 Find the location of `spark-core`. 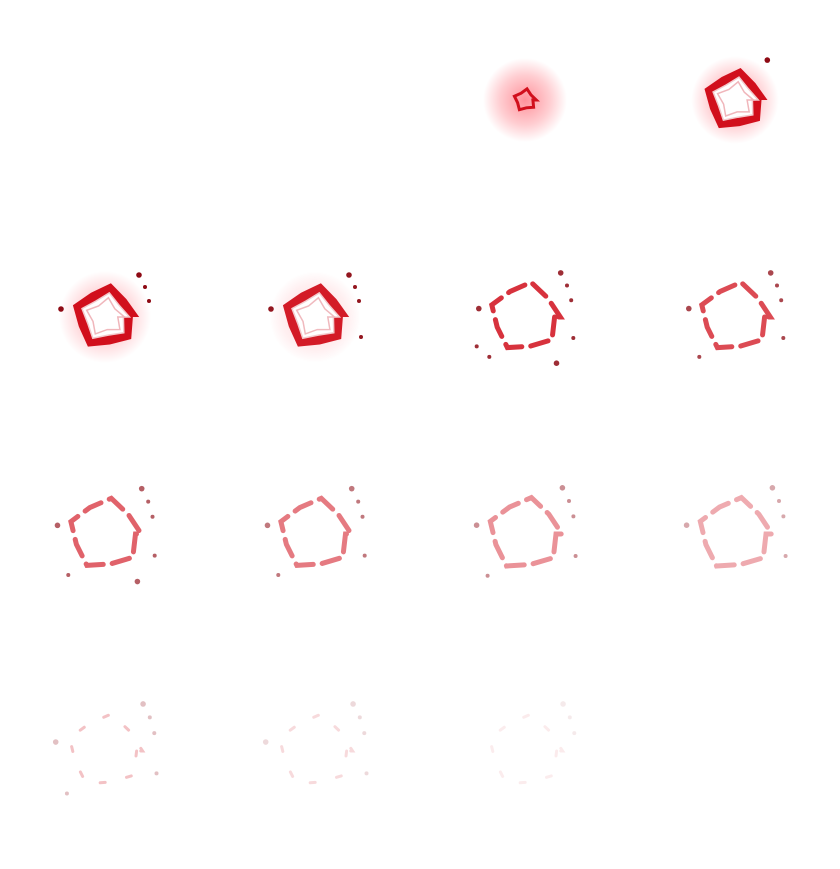

spark-core is located at coordinates (526, 99).